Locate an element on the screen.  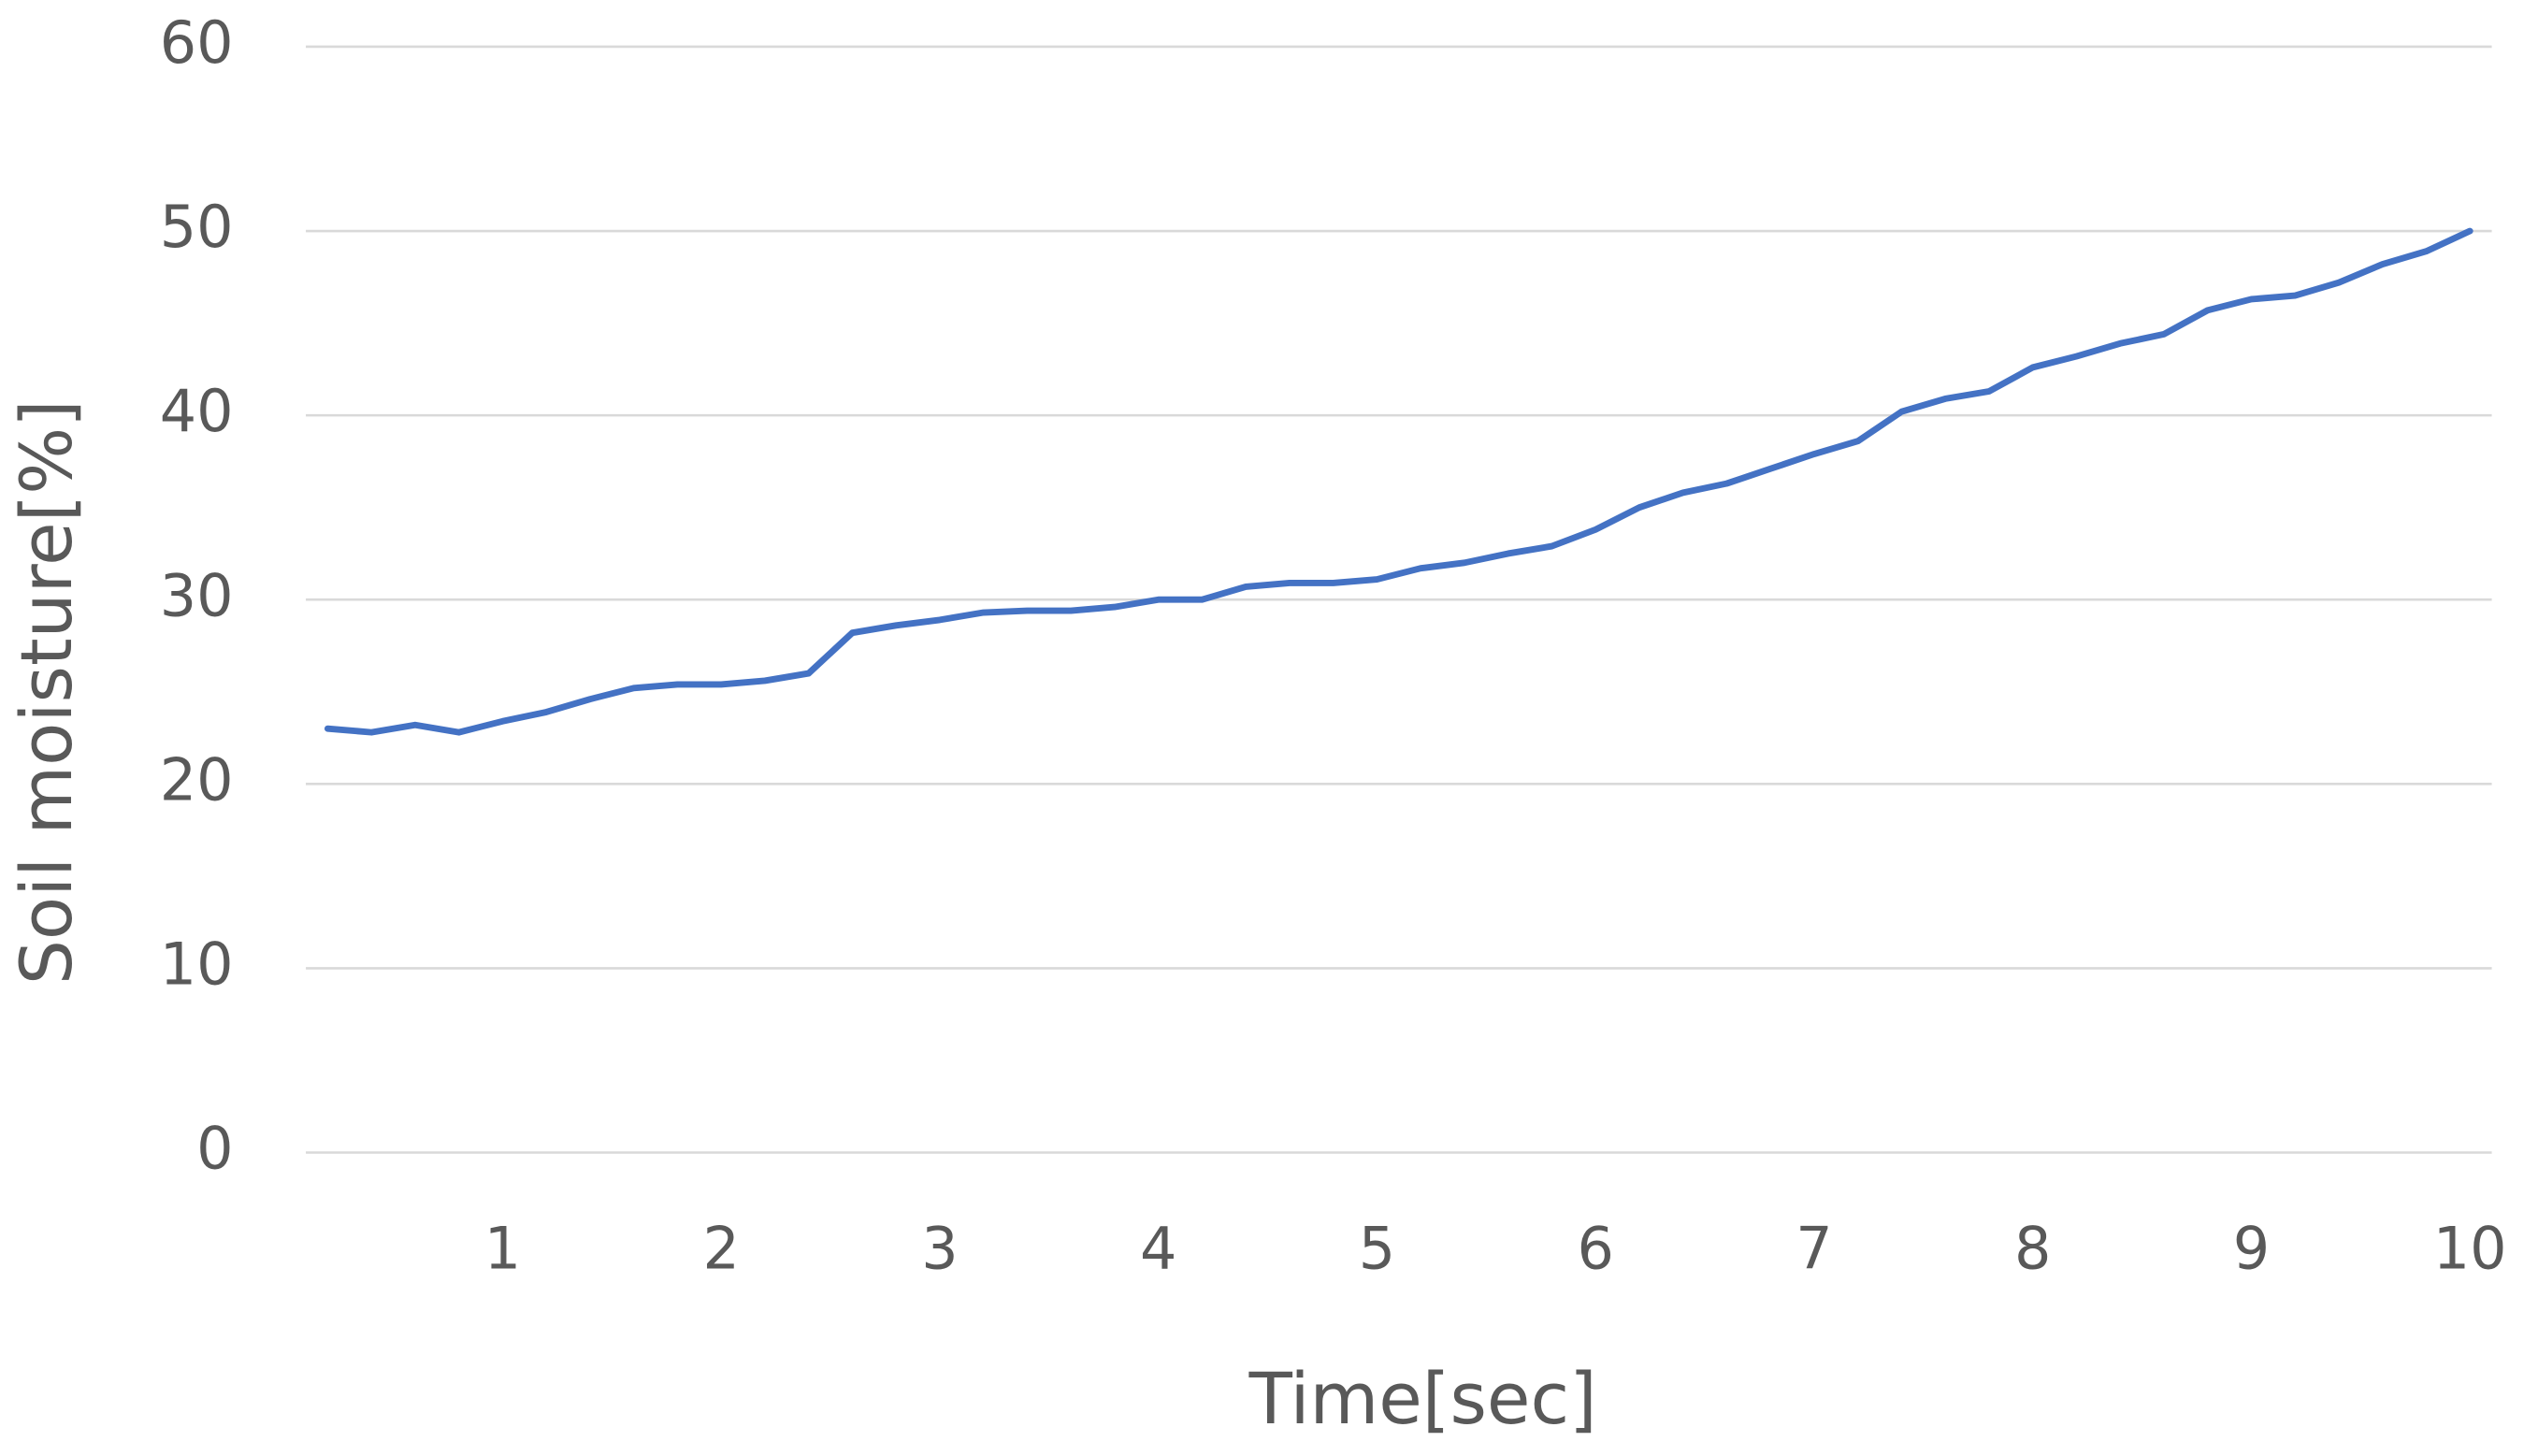
y-tick-label: 20 is located at coordinates (197, 779).